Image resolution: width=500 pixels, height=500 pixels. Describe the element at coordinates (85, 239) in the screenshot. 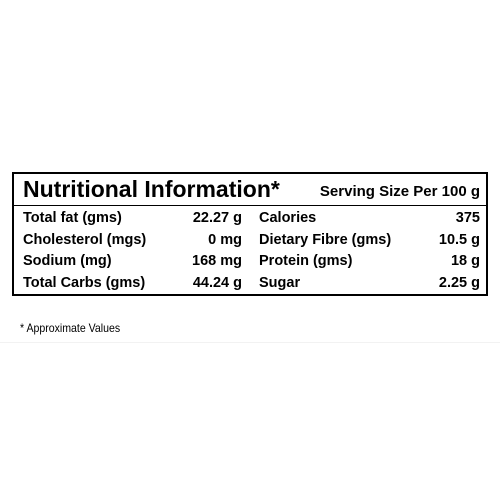

I see `left-label: Cholesterol (mgs)` at that location.